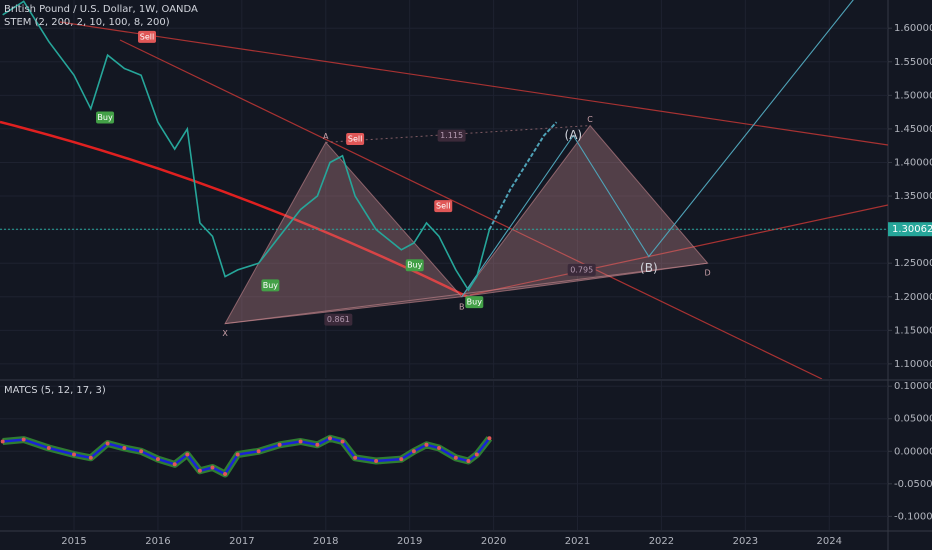 This screenshot has width=932, height=550. What do you see at coordinates (343, 233) in the screenshot?
I see `pattern-triangle` at bounding box center [343, 233].